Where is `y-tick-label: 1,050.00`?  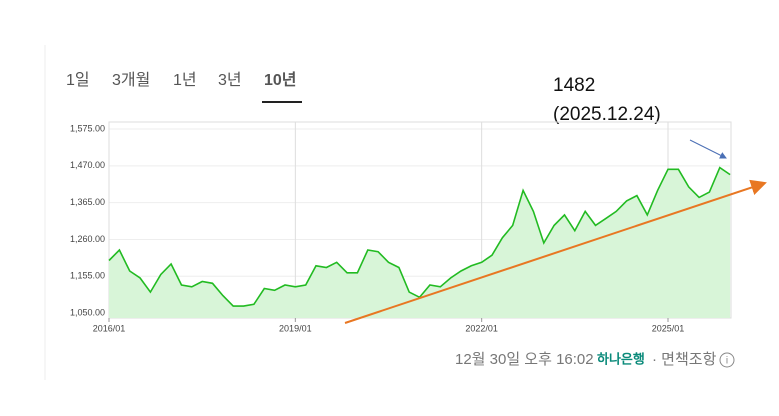
y-tick-label: 1,050.00 is located at coordinates (87, 312).